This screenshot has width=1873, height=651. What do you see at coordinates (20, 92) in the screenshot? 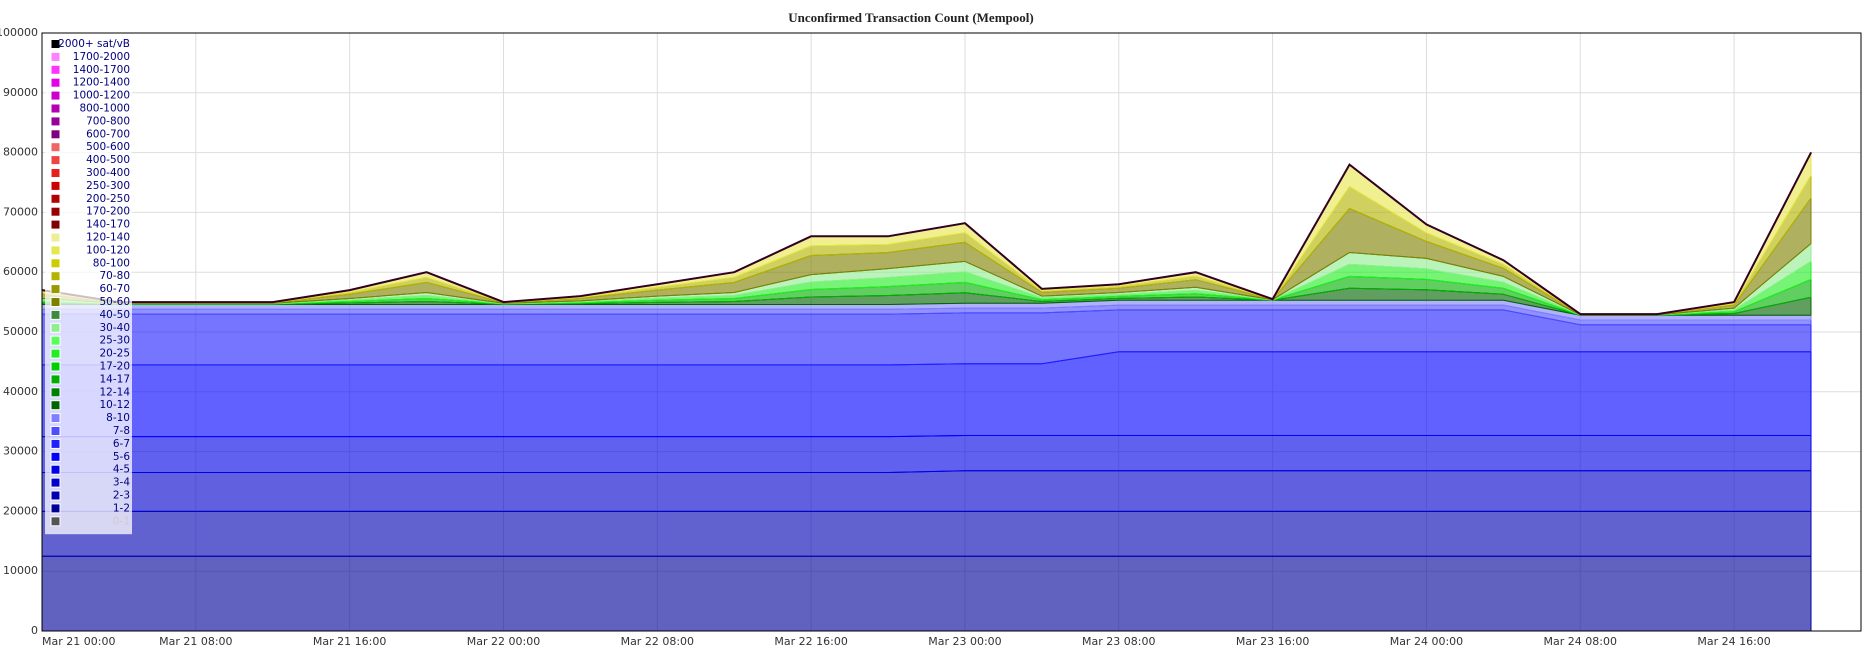
I see `y-tick-label: 90000` at bounding box center [20, 92].